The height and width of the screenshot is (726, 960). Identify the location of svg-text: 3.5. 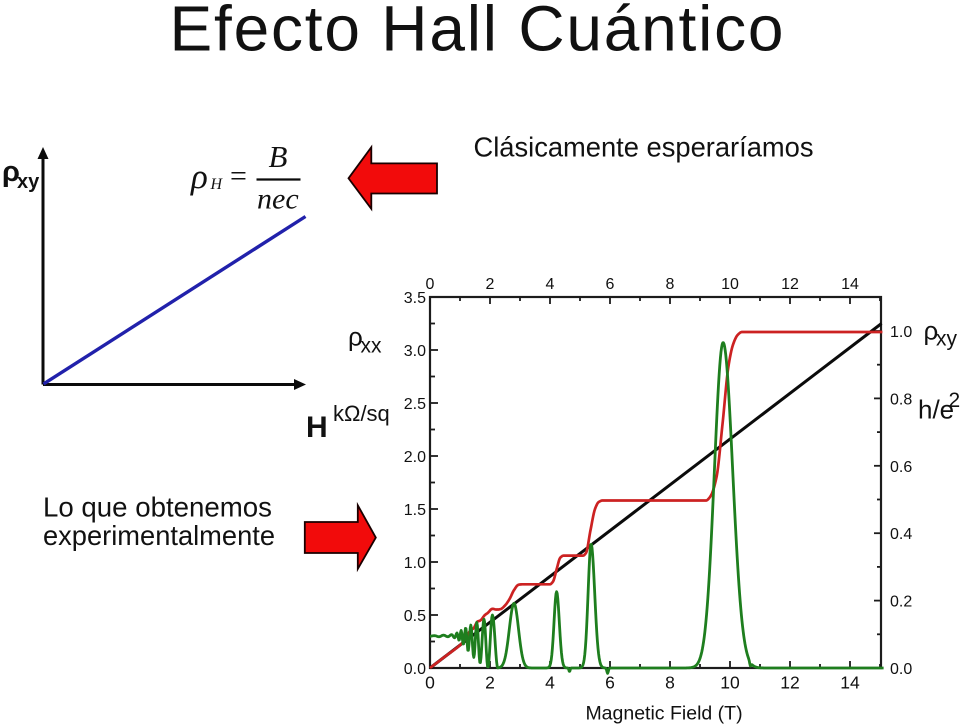
(415, 298).